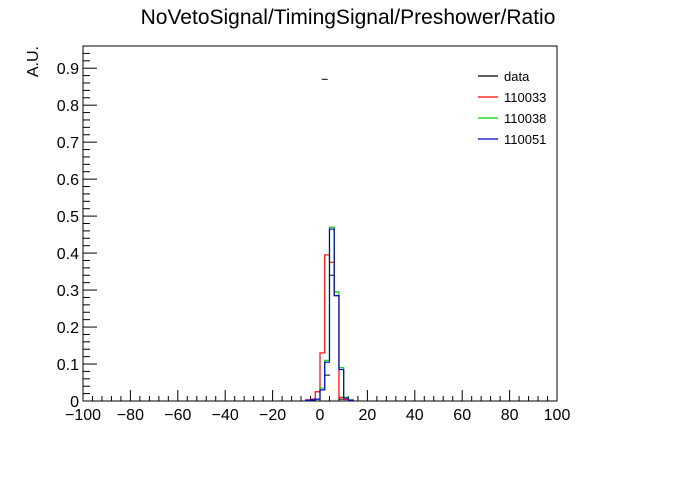 Image resolution: width=696 pixels, height=477 pixels. Describe the element at coordinates (90, 223) in the screenshot. I see `y-axis-ticks` at that location.